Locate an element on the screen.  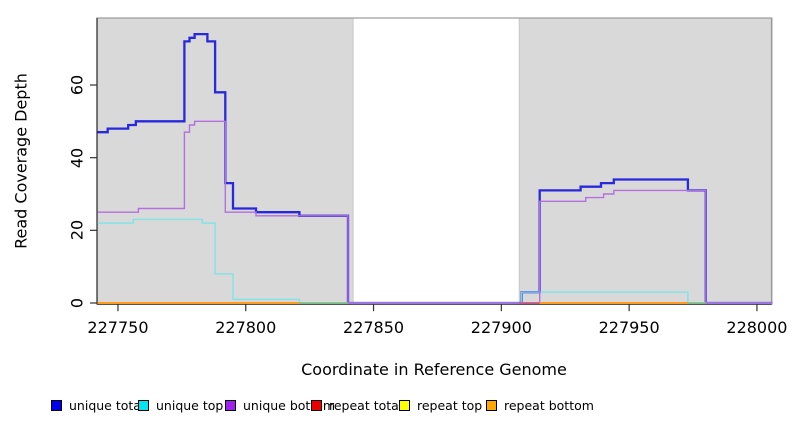
x-tick-label: 227950 is located at coordinates (629, 327).